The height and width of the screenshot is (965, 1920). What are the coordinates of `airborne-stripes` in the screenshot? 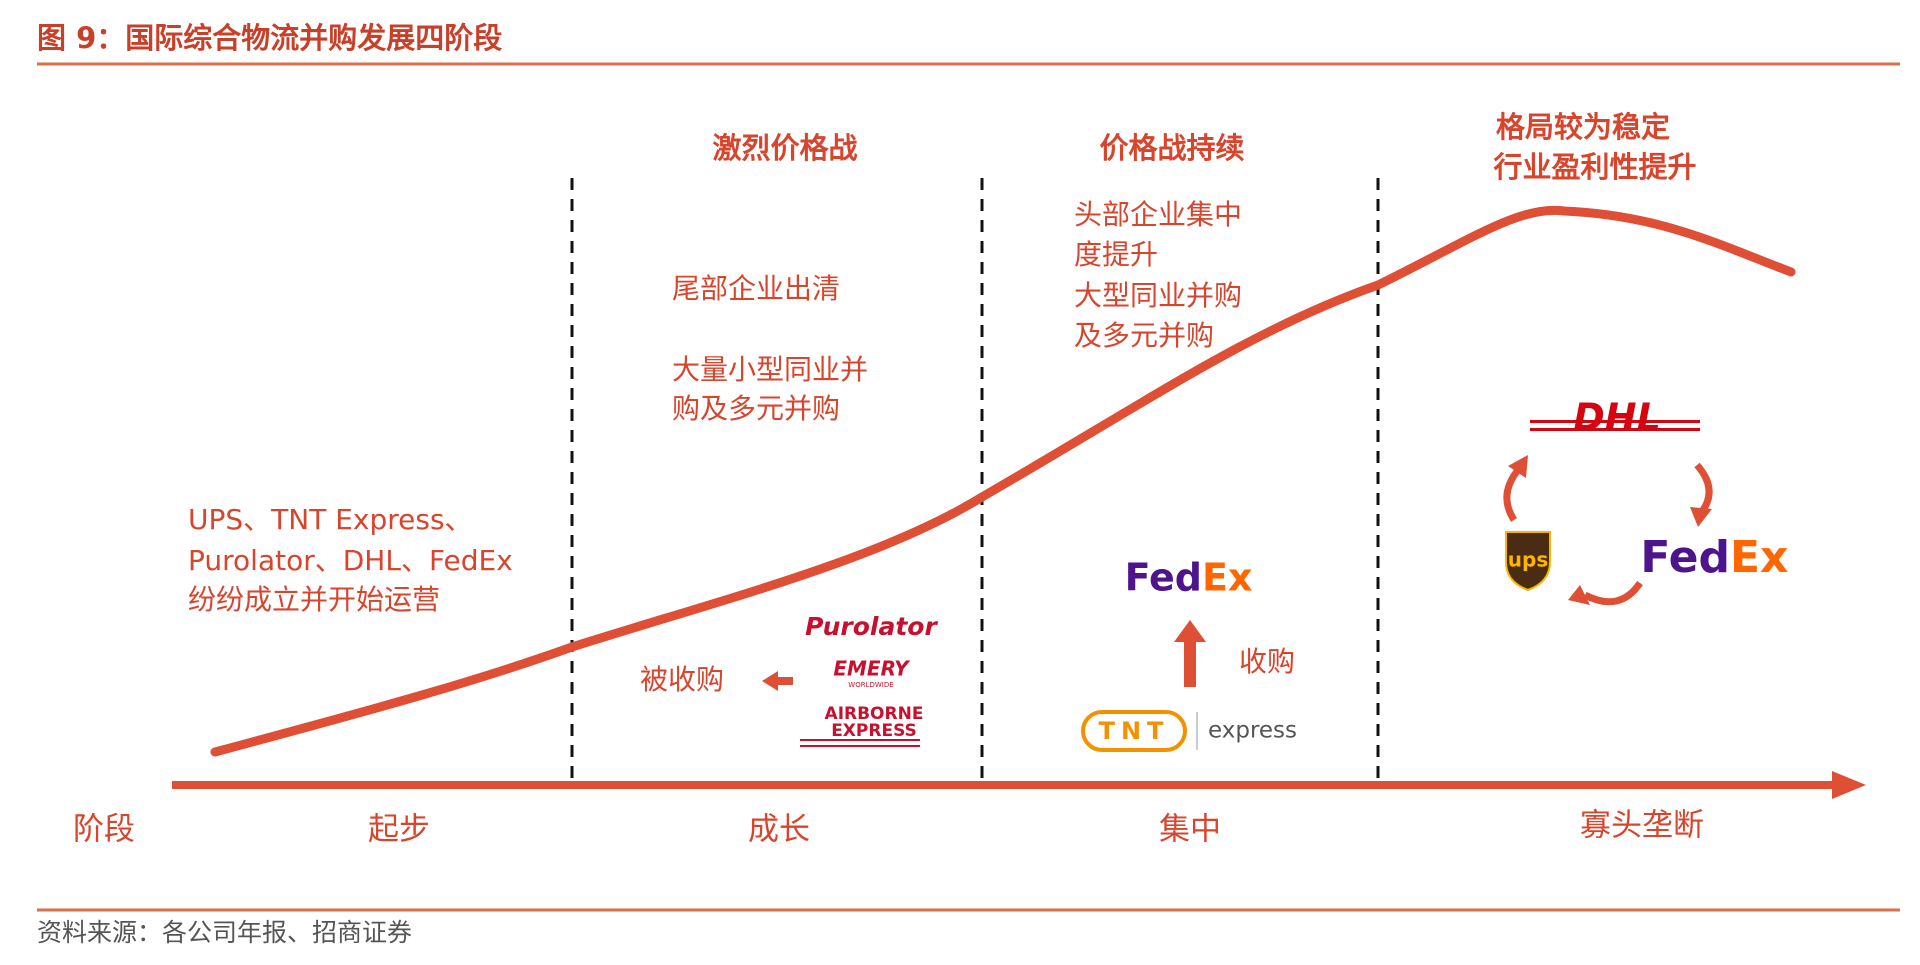 It's located at (860, 743).